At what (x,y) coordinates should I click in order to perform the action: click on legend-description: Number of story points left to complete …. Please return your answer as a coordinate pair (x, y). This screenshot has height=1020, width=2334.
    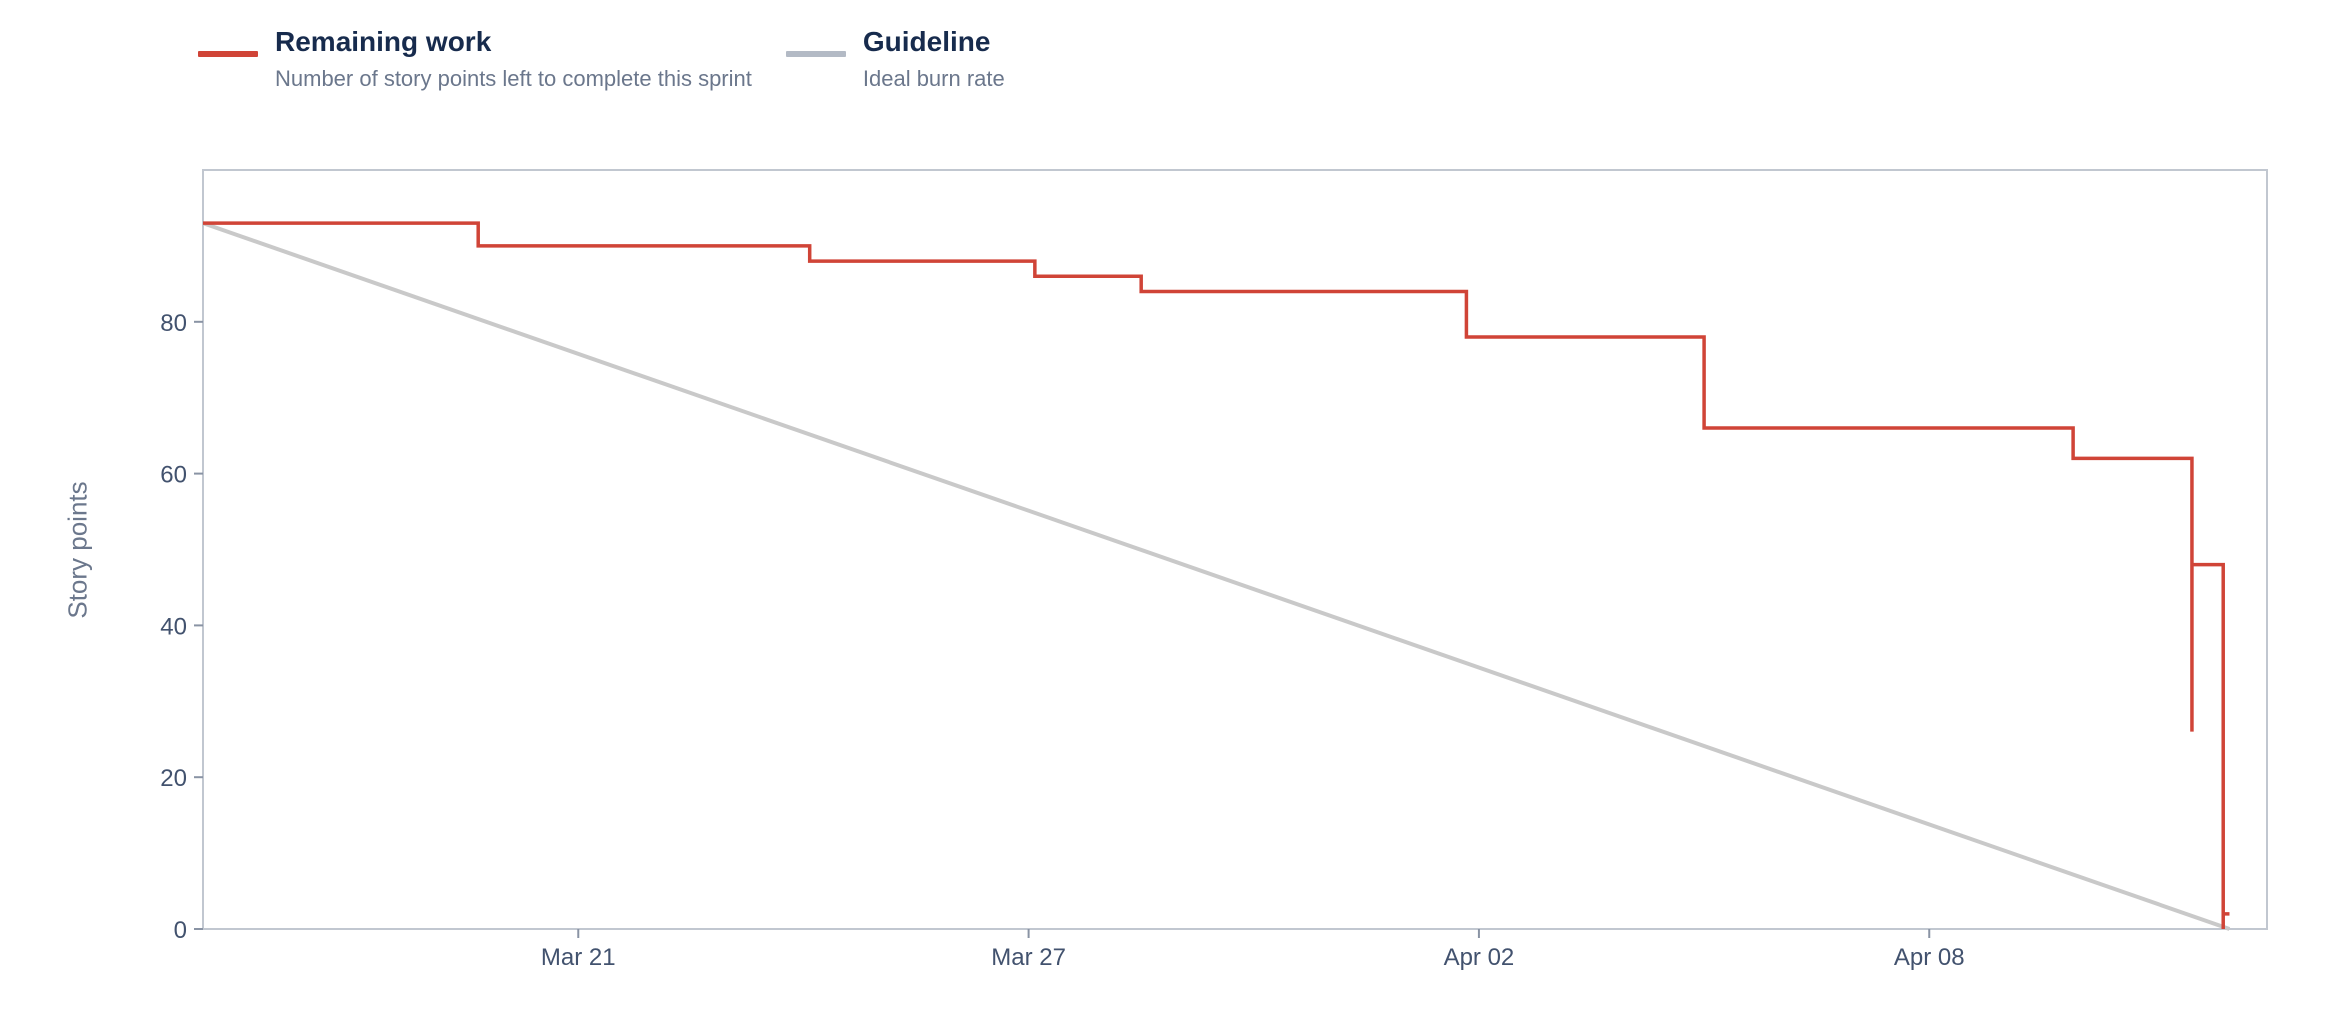
    Looking at the image, I should click on (513, 78).